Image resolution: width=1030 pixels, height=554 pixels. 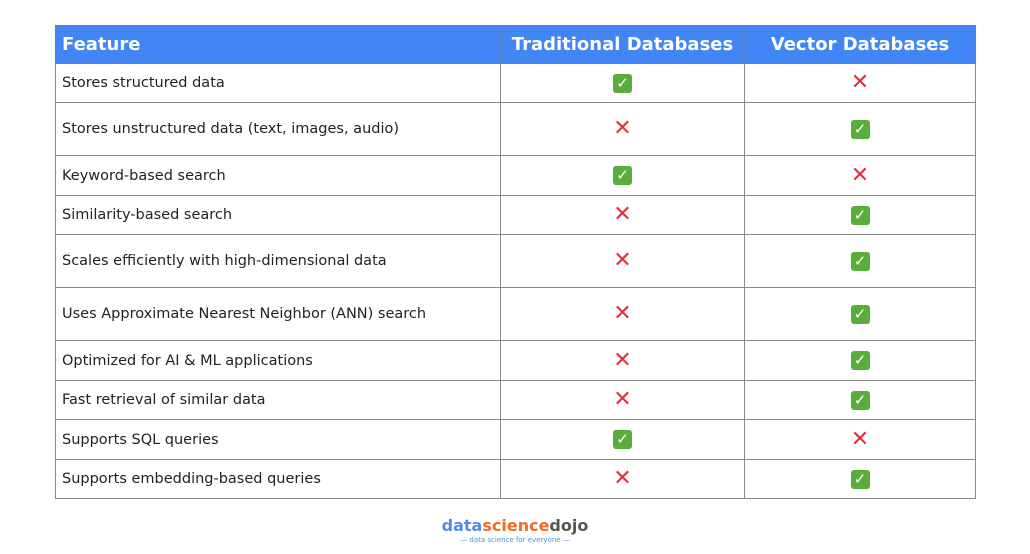 What do you see at coordinates (278, 479) in the screenshot?
I see `feature-cell: Supports embedding-based queries` at bounding box center [278, 479].